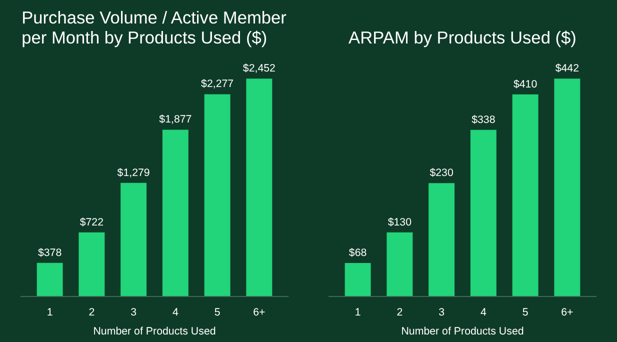  Describe the element at coordinates (92, 222) in the screenshot. I see `data-label: $722` at that location.